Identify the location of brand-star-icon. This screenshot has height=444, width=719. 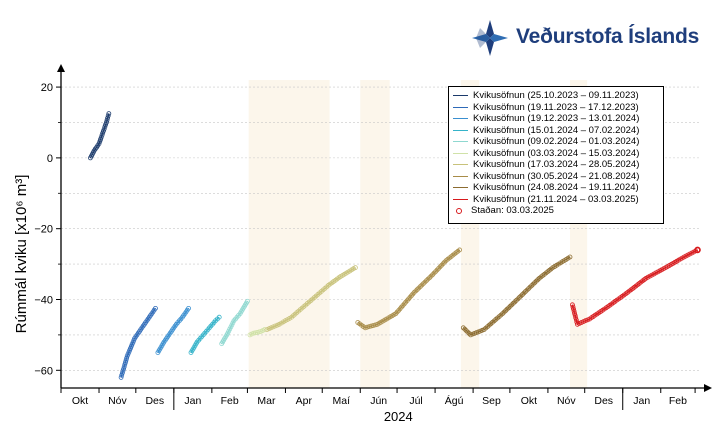
(490, 38).